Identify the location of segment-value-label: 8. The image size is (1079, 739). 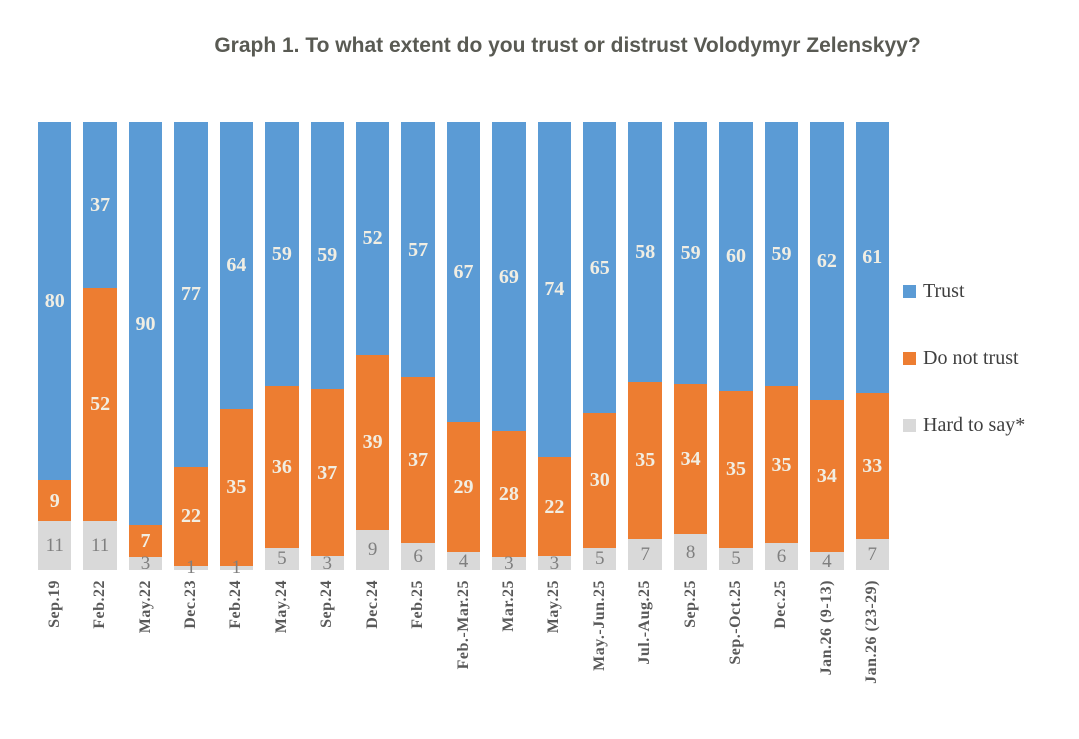
(690, 552).